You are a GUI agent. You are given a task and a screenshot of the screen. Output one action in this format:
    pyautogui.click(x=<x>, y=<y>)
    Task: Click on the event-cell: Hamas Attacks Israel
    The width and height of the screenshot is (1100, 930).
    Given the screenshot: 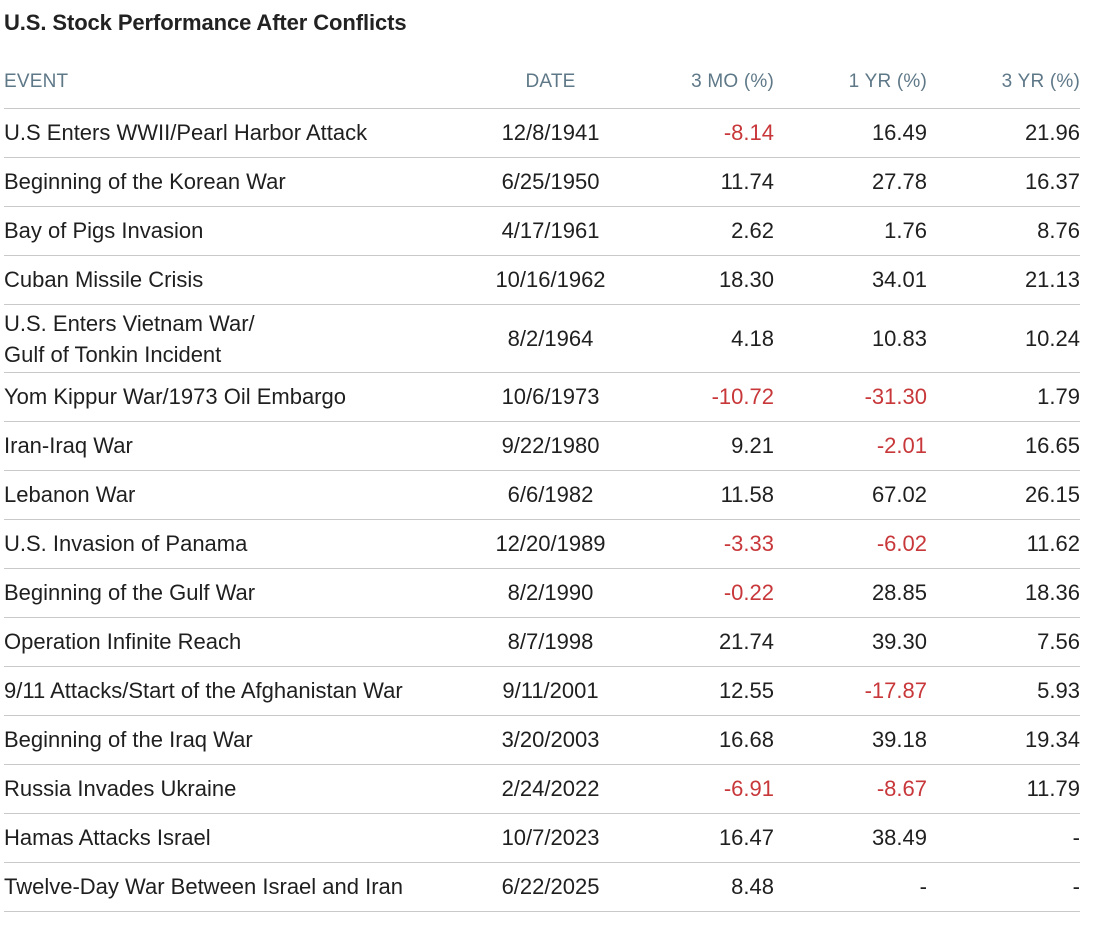 What is the action you would take?
    pyautogui.click(x=107, y=837)
    